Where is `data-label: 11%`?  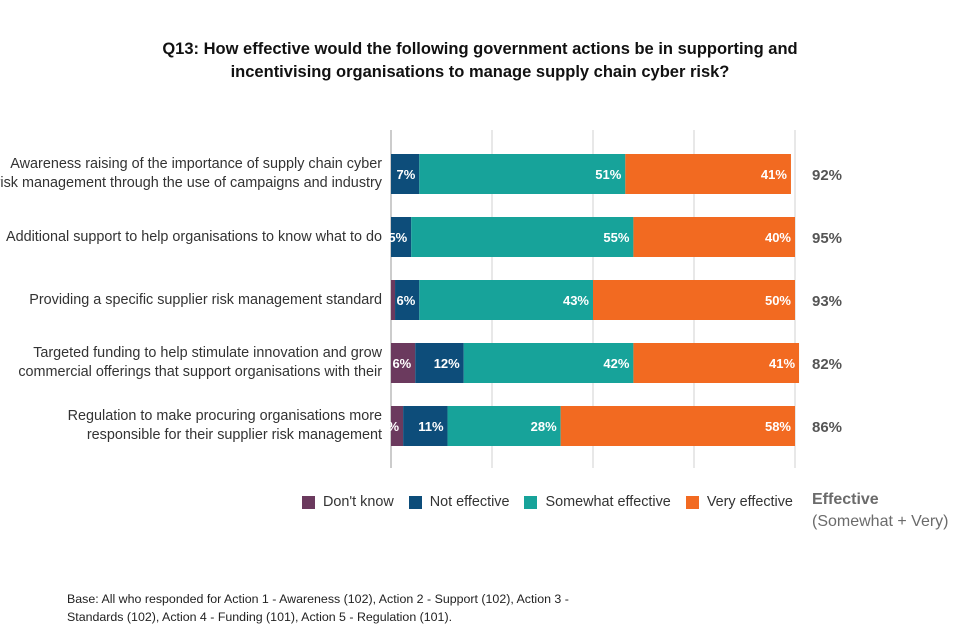
data-label: 11% is located at coordinates (431, 426).